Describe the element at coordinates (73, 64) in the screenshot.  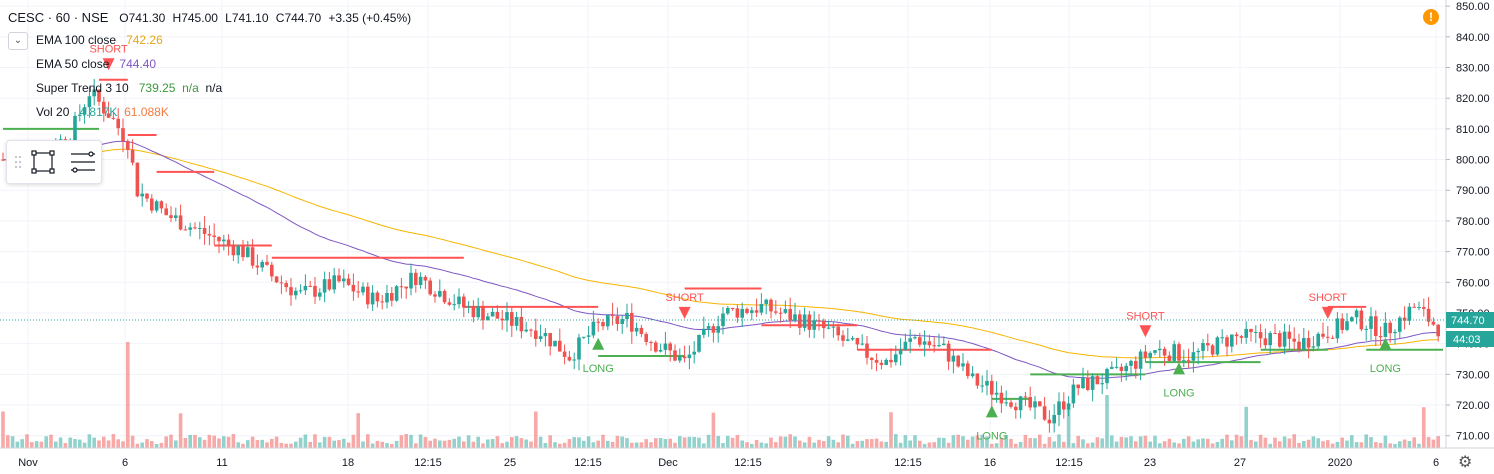
I see `ema50-label: EMA 50 close` at that location.